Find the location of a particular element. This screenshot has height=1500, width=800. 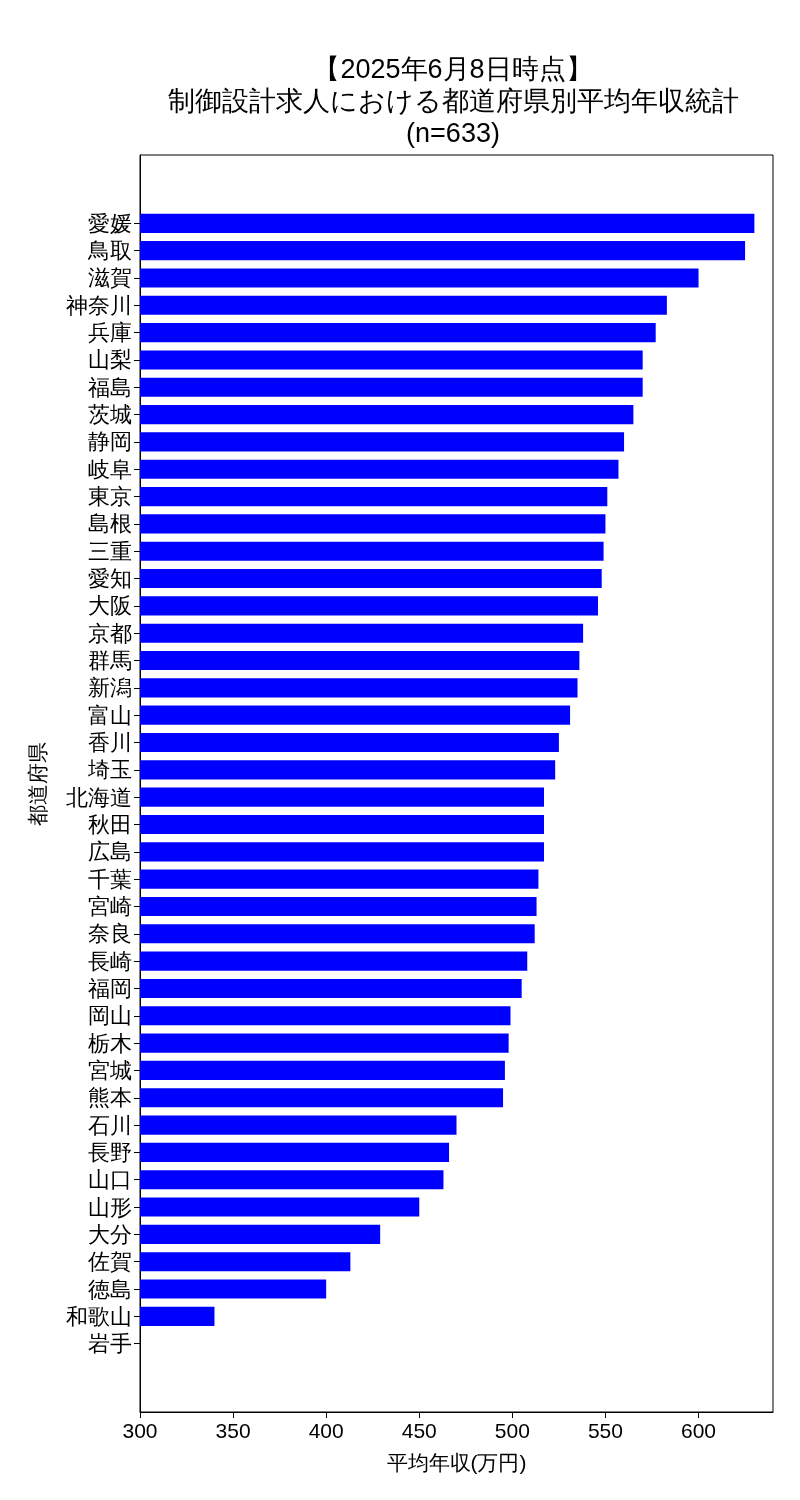

y-tick-label: 広島 is located at coordinates (110, 852).